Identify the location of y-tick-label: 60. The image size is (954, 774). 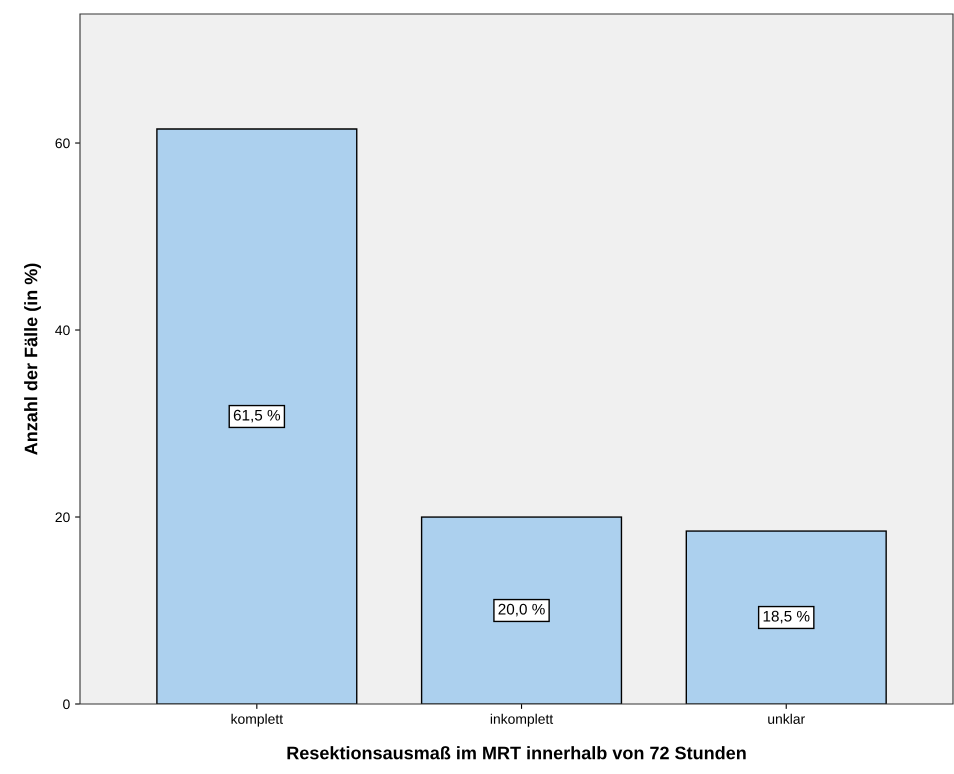
(63, 143).